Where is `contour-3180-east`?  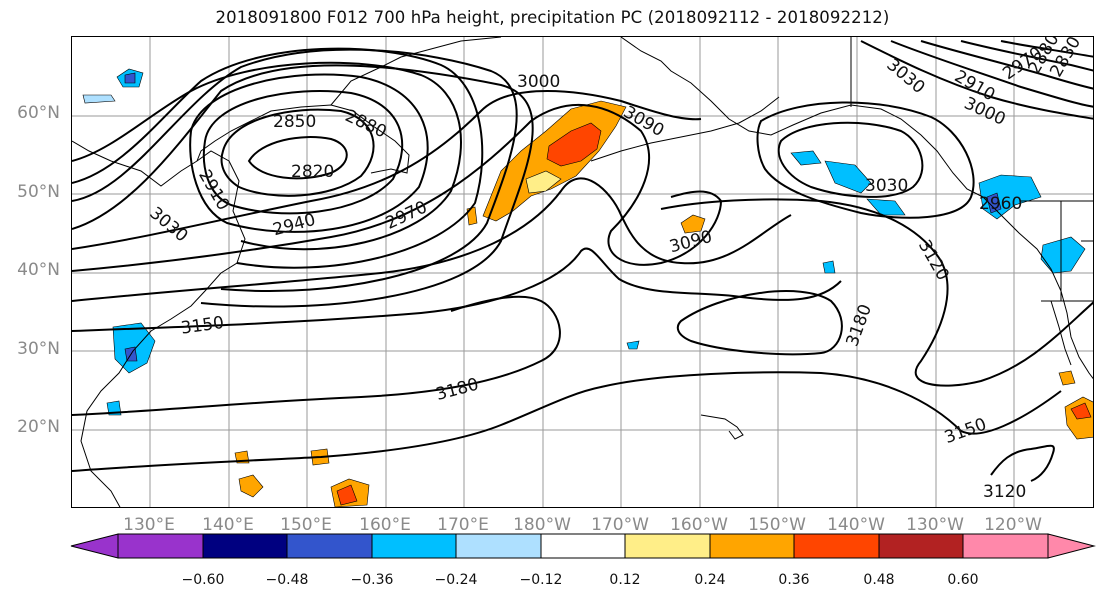
contour-3180-east is located at coordinates (759, 323).